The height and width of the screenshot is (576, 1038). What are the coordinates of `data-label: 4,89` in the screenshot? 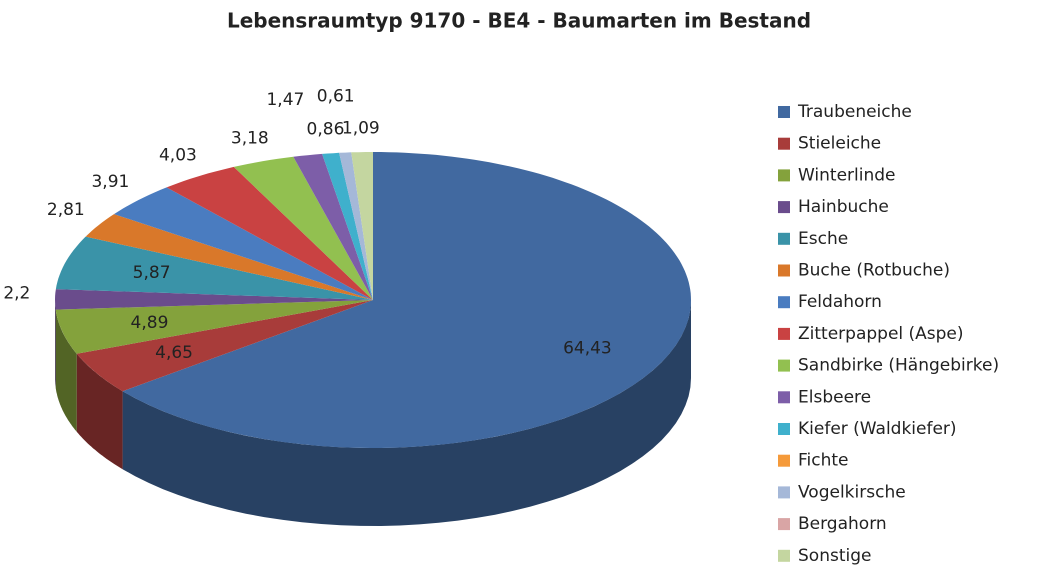 It's located at (150, 323).